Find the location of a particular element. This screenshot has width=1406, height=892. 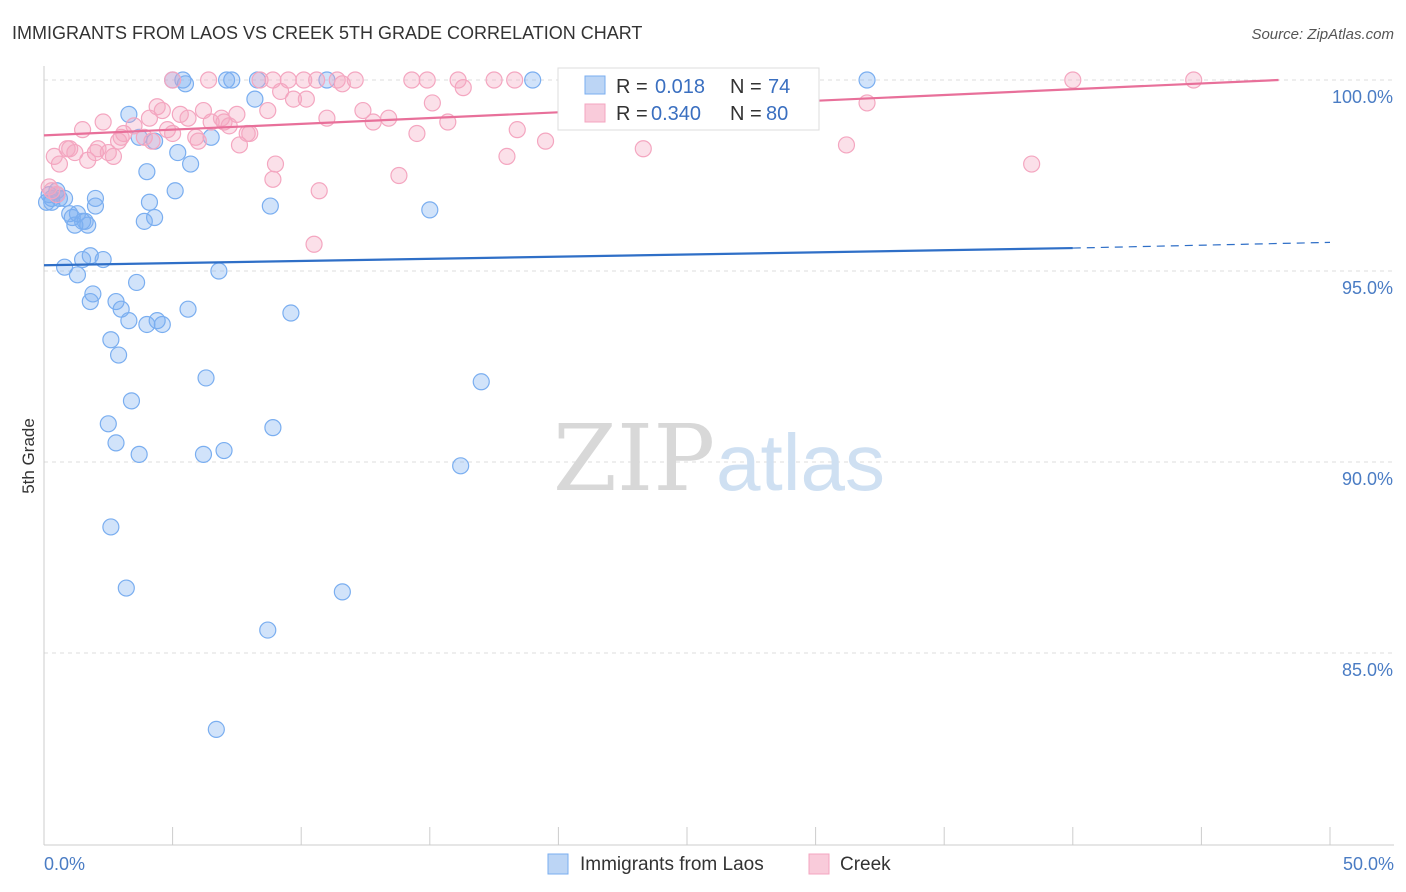

trend-line-laos is located at coordinates (558, 256).